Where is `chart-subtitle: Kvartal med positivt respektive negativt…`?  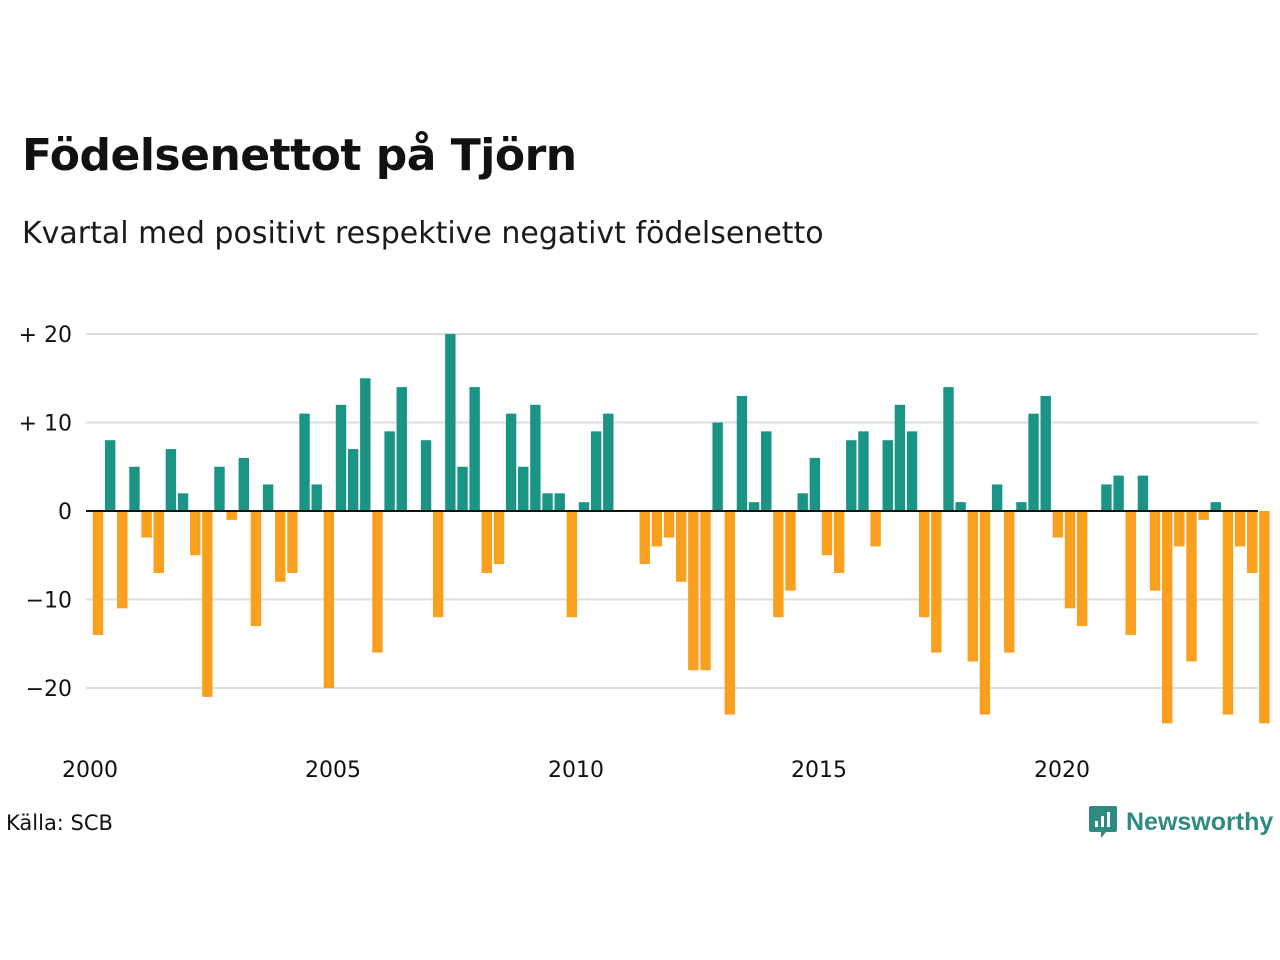 chart-subtitle: Kvartal med positivt respektive negativt… is located at coordinates (423, 233).